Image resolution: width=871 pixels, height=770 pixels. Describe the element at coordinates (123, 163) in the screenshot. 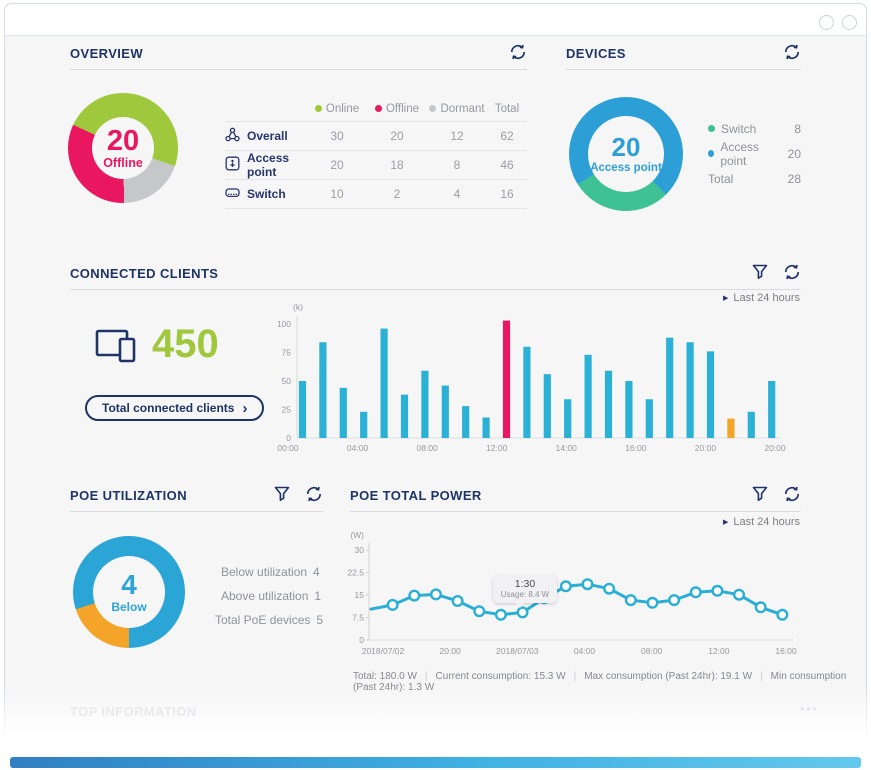

I see `overview-donut-label: Offline` at that location.